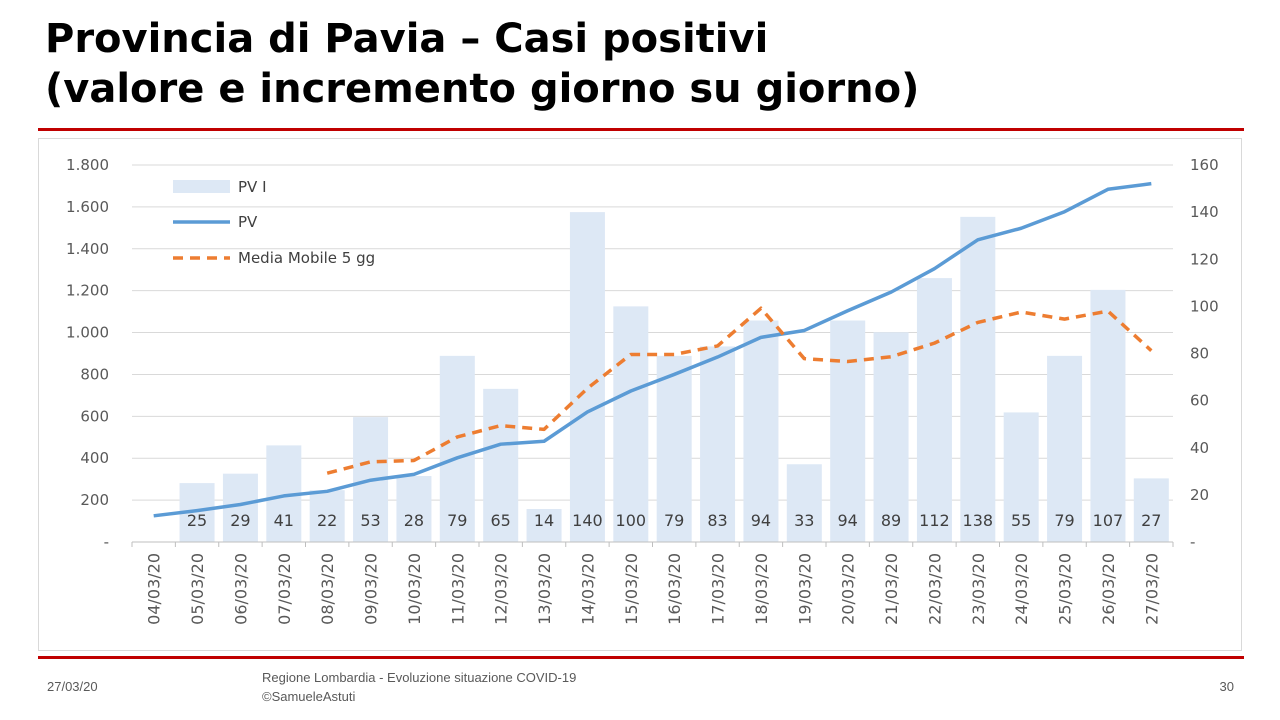 Image resolution: width=1280 pixels, height=720 pixels. I want to click on x-axis-category-label: 08/03/20, so click(327, 589).